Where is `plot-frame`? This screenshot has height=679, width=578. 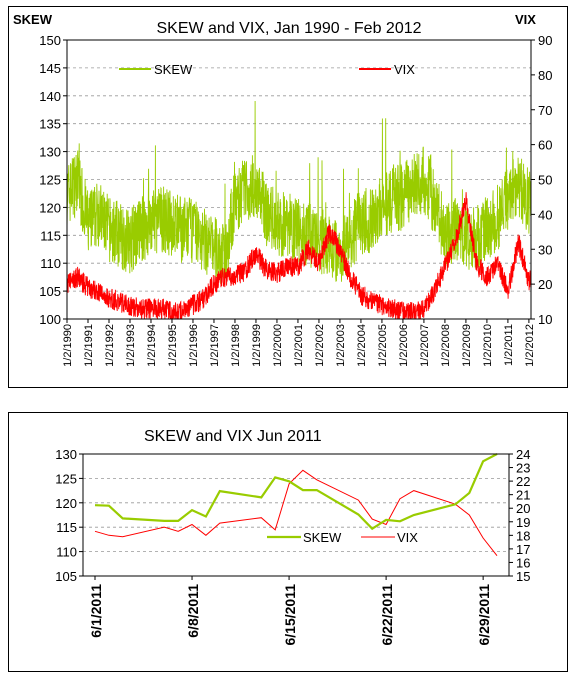
plot-frame is located at coordinates (296, 515).